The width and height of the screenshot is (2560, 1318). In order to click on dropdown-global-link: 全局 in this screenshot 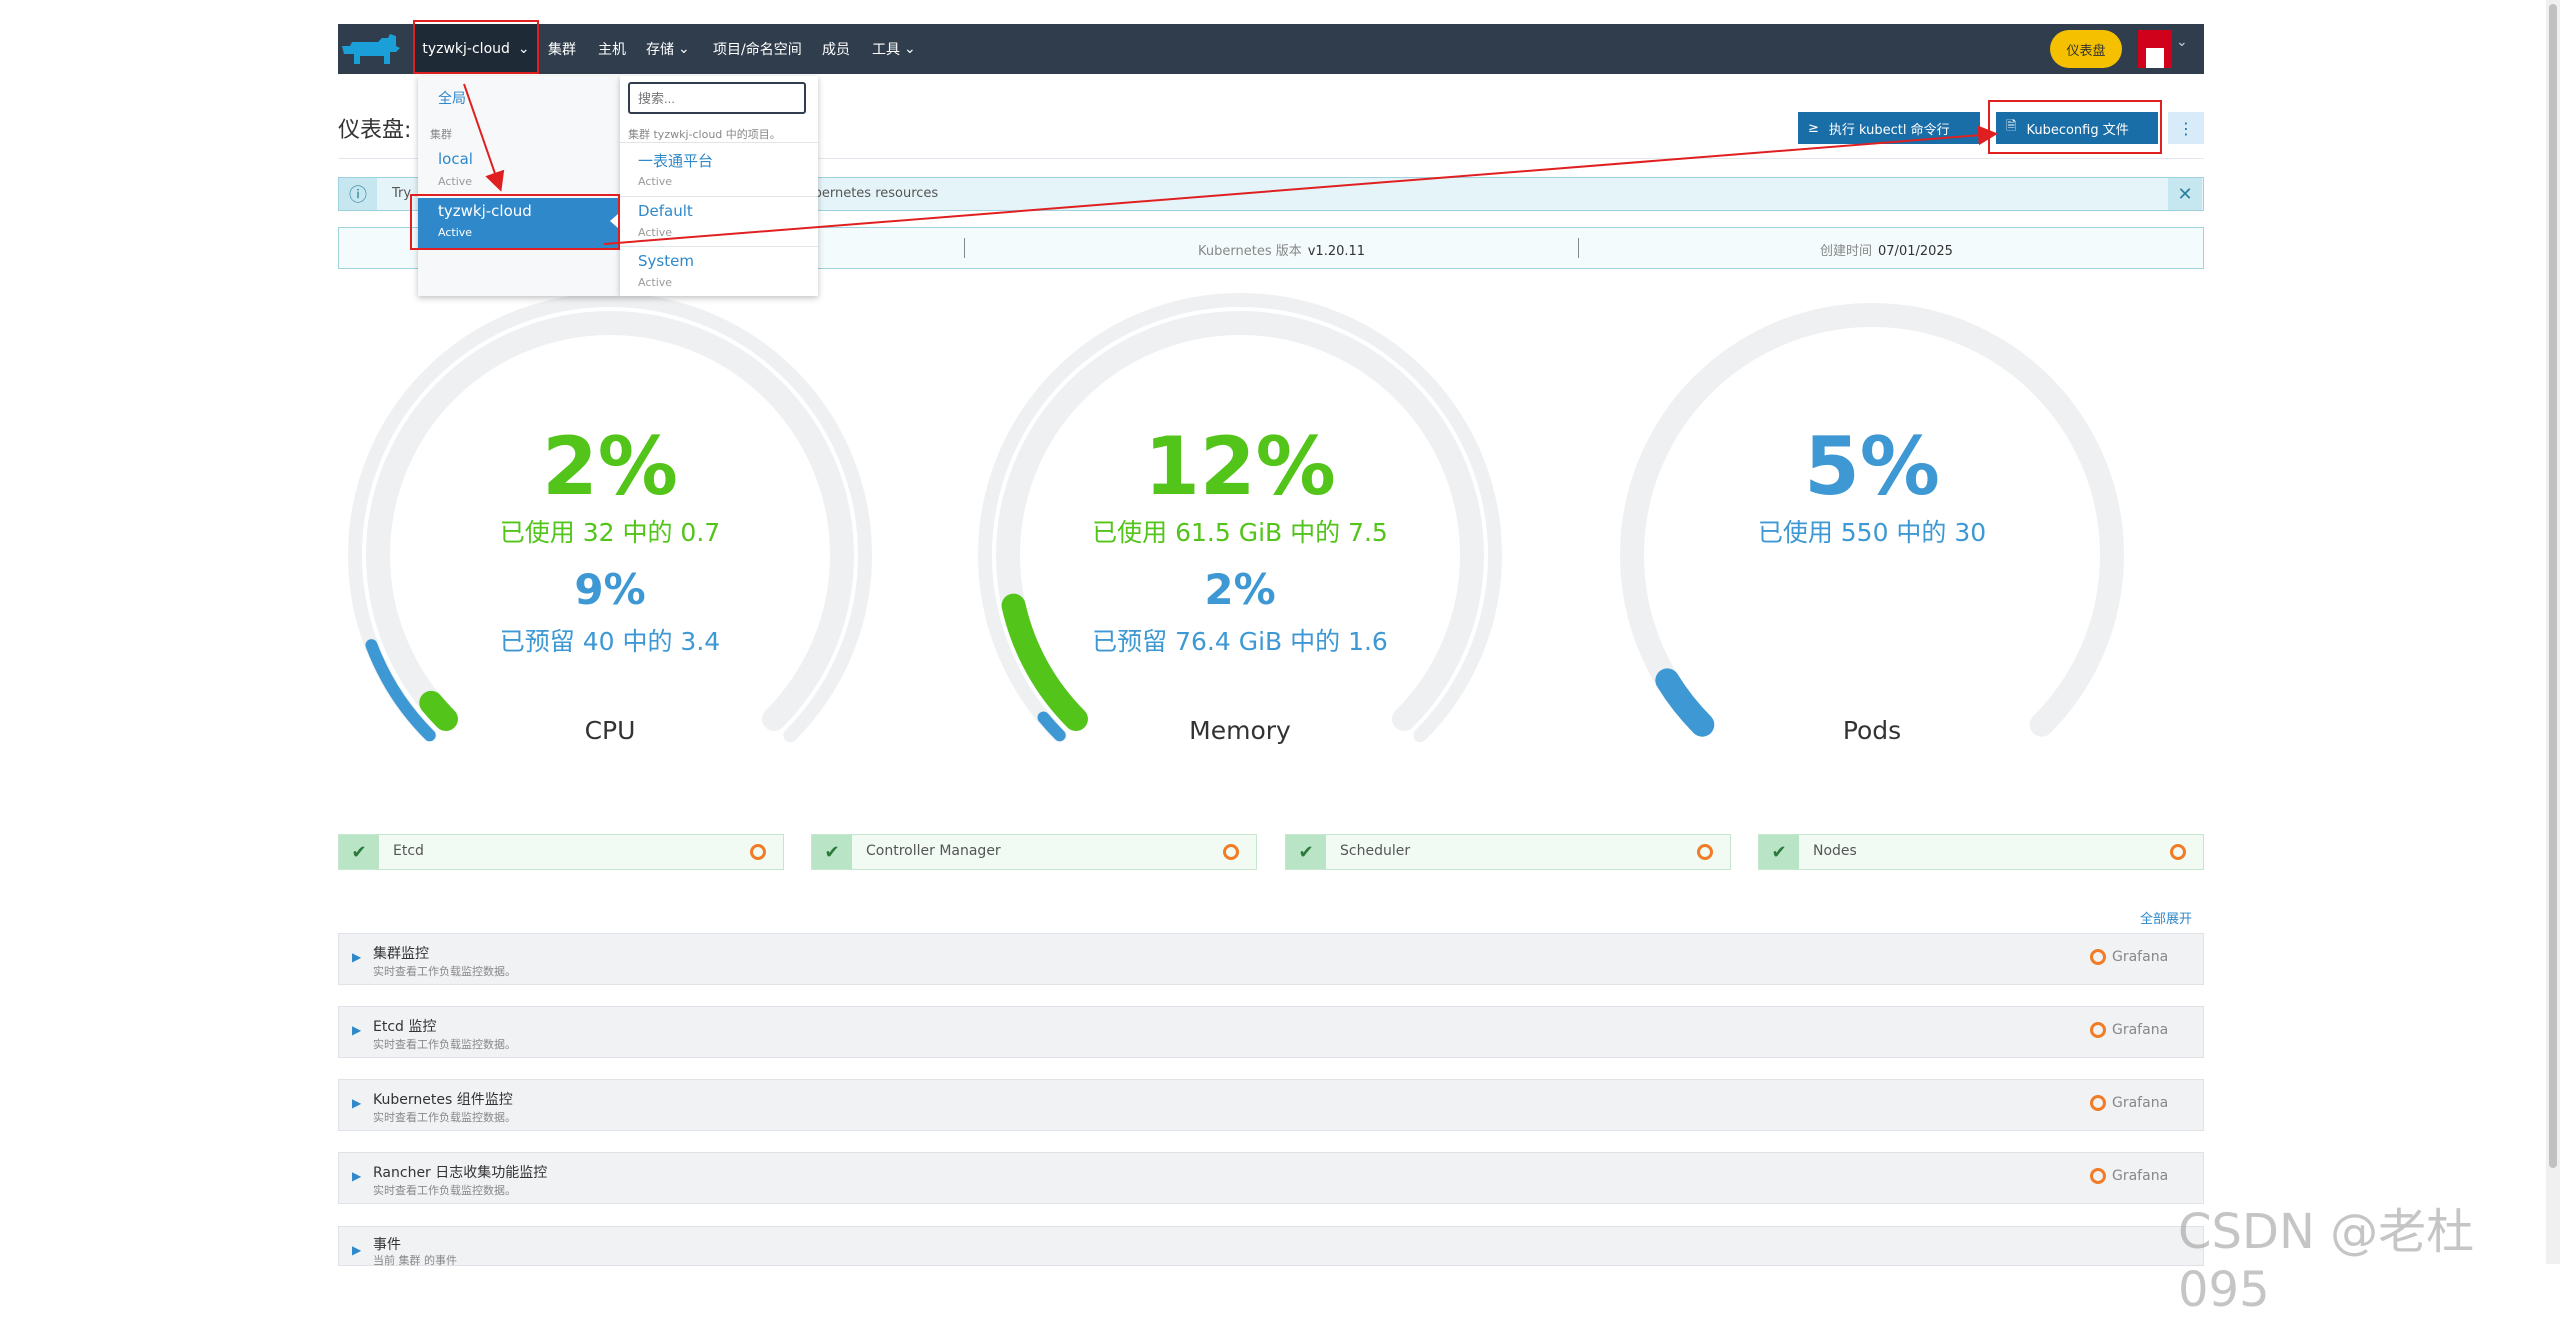, I will do `click(452, 99)`.